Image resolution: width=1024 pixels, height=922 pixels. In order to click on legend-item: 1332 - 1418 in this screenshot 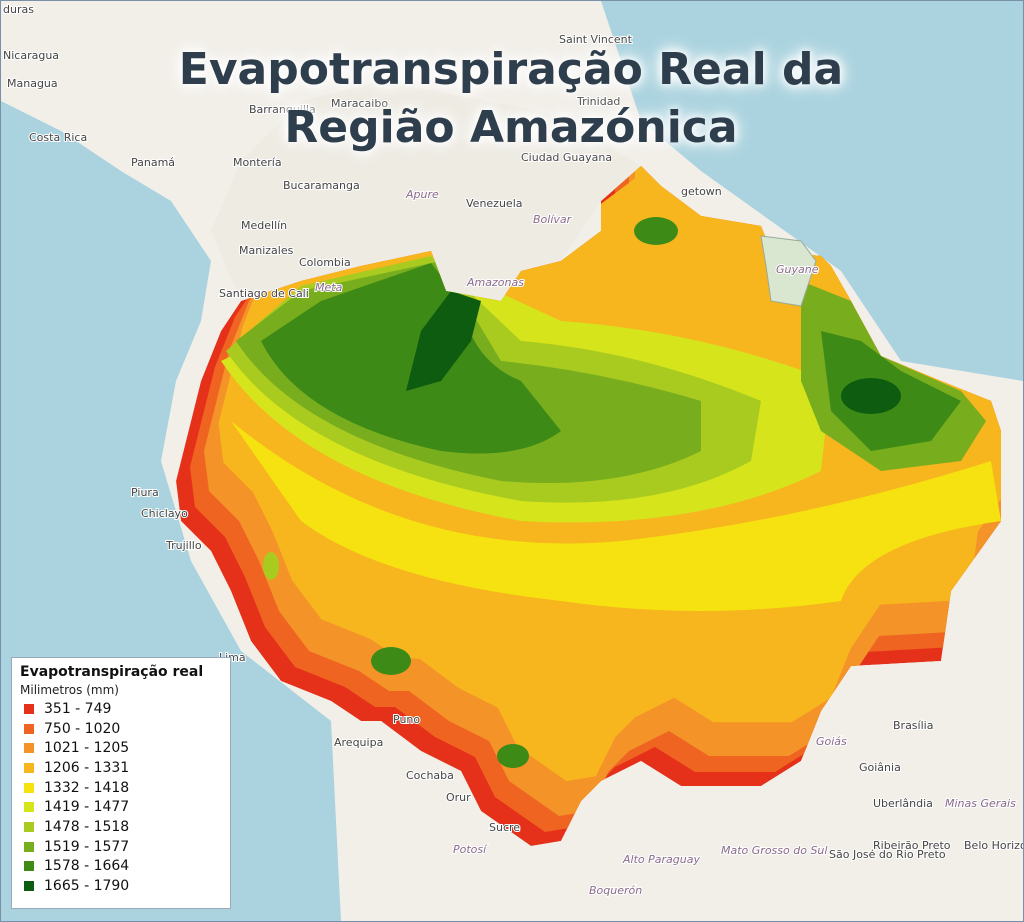, I will do `click(121, 788)`.